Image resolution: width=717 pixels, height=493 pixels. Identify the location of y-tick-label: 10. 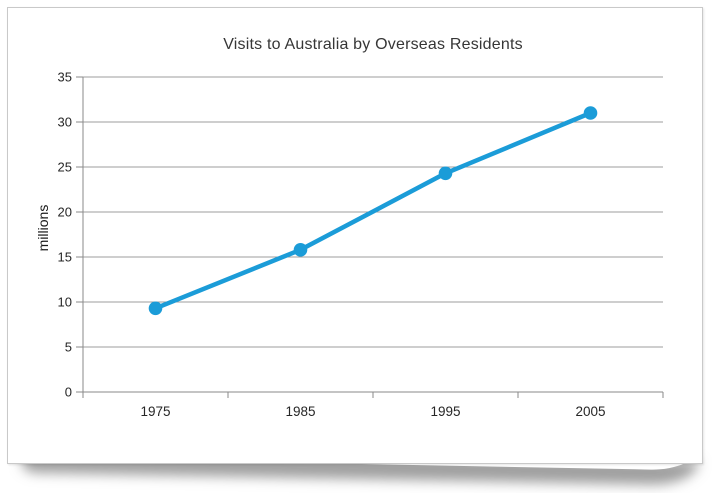
(65, 302).